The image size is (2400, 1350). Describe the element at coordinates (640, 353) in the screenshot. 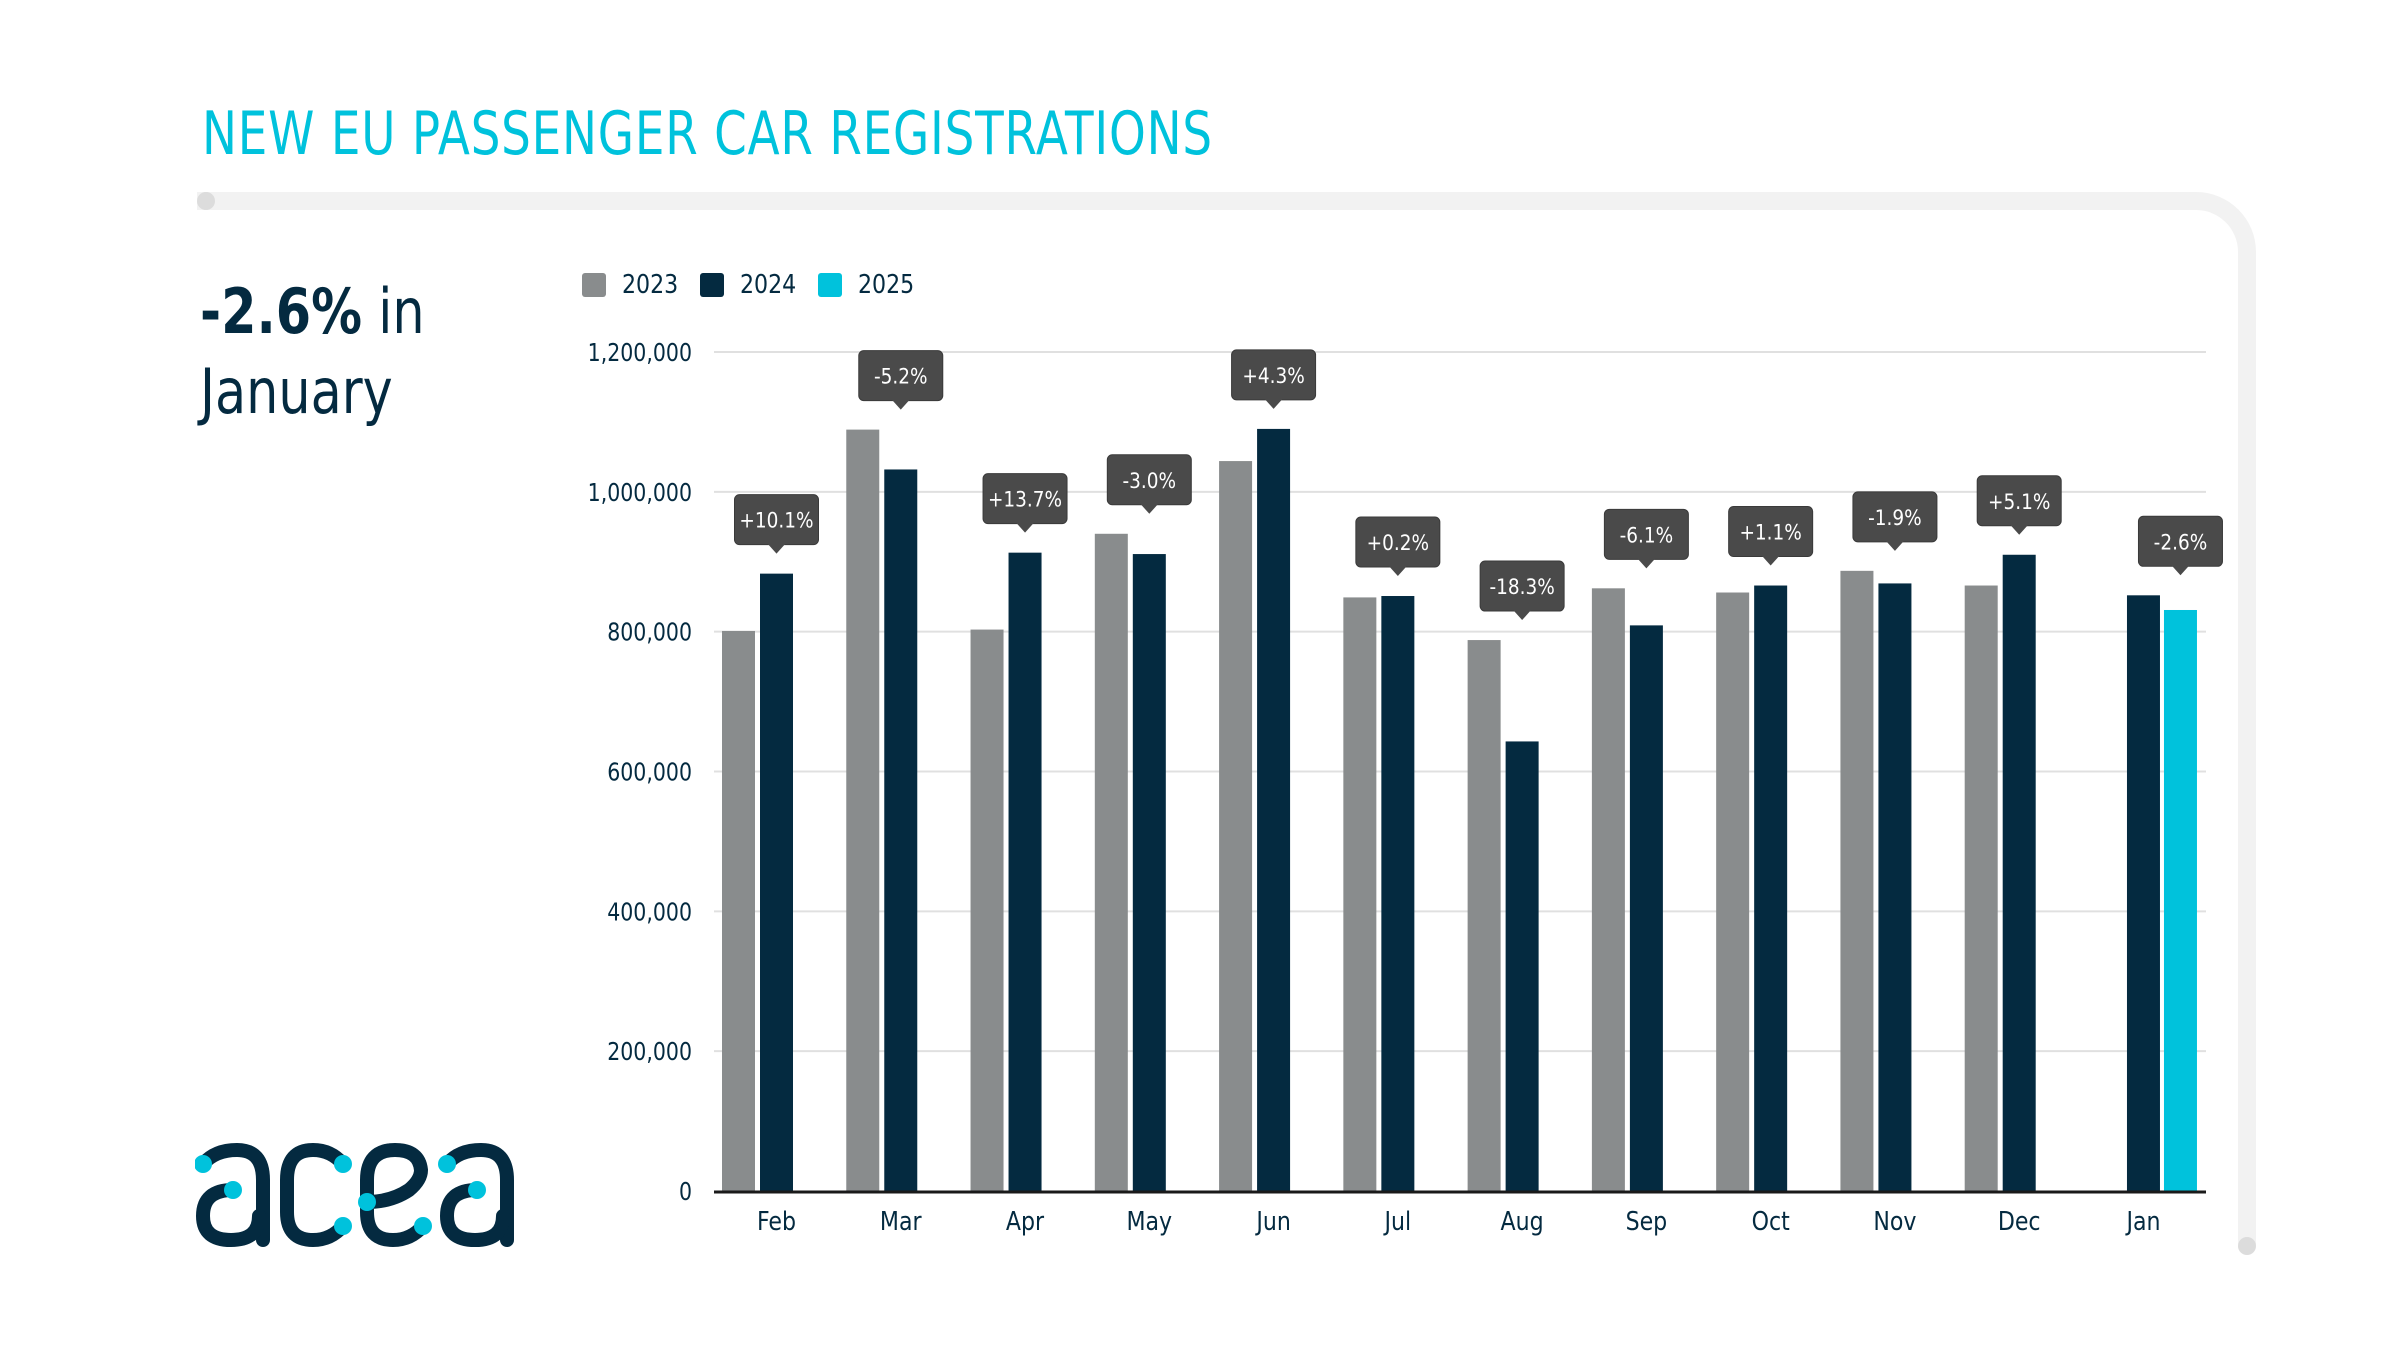

I see `y-tick-label: 1,200,000` at that location.